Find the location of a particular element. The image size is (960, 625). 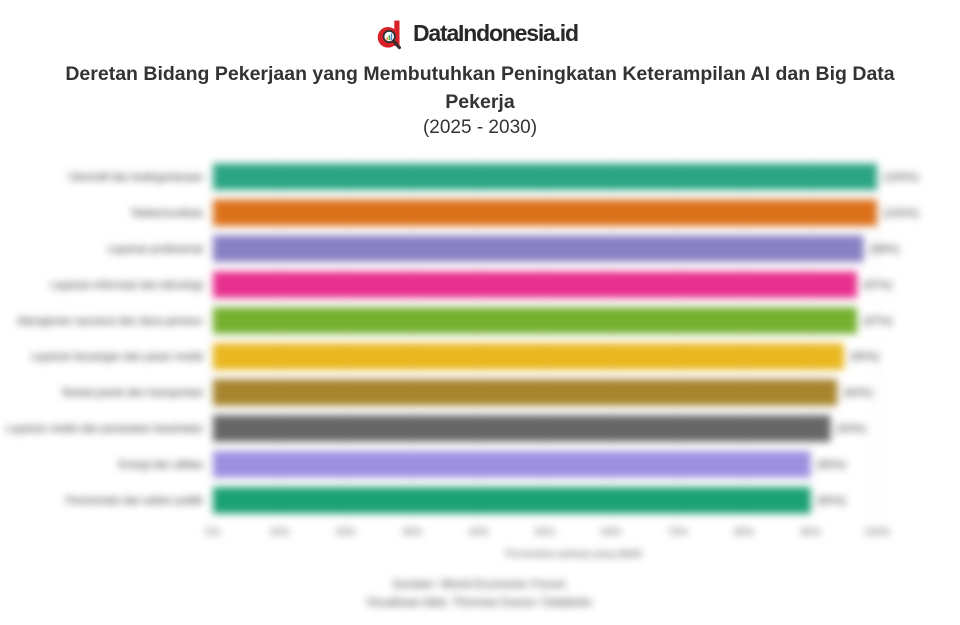

svg-text:Persentase pekerja yang dilati: Persentase pekerja yang dilatih is located at coordinates (574, 554).